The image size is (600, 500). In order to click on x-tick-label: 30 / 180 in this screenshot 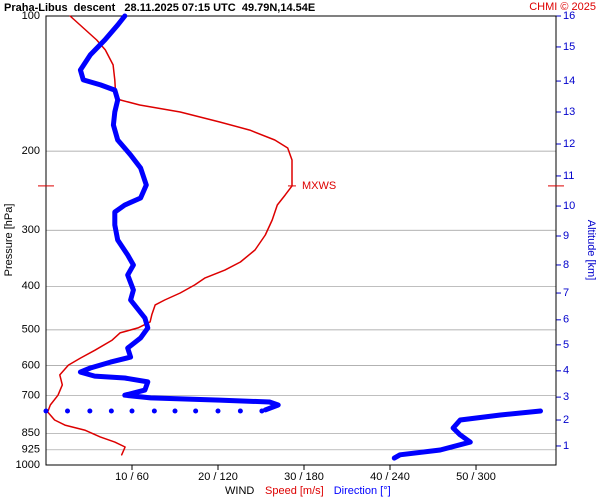, I will do `click(304, 477)`.